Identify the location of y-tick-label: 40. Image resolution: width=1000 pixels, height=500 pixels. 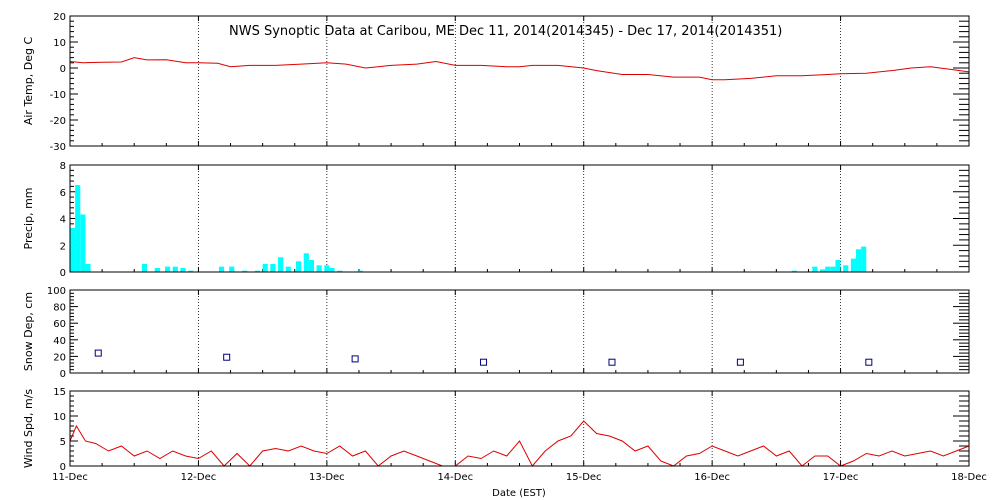
(59, 341).